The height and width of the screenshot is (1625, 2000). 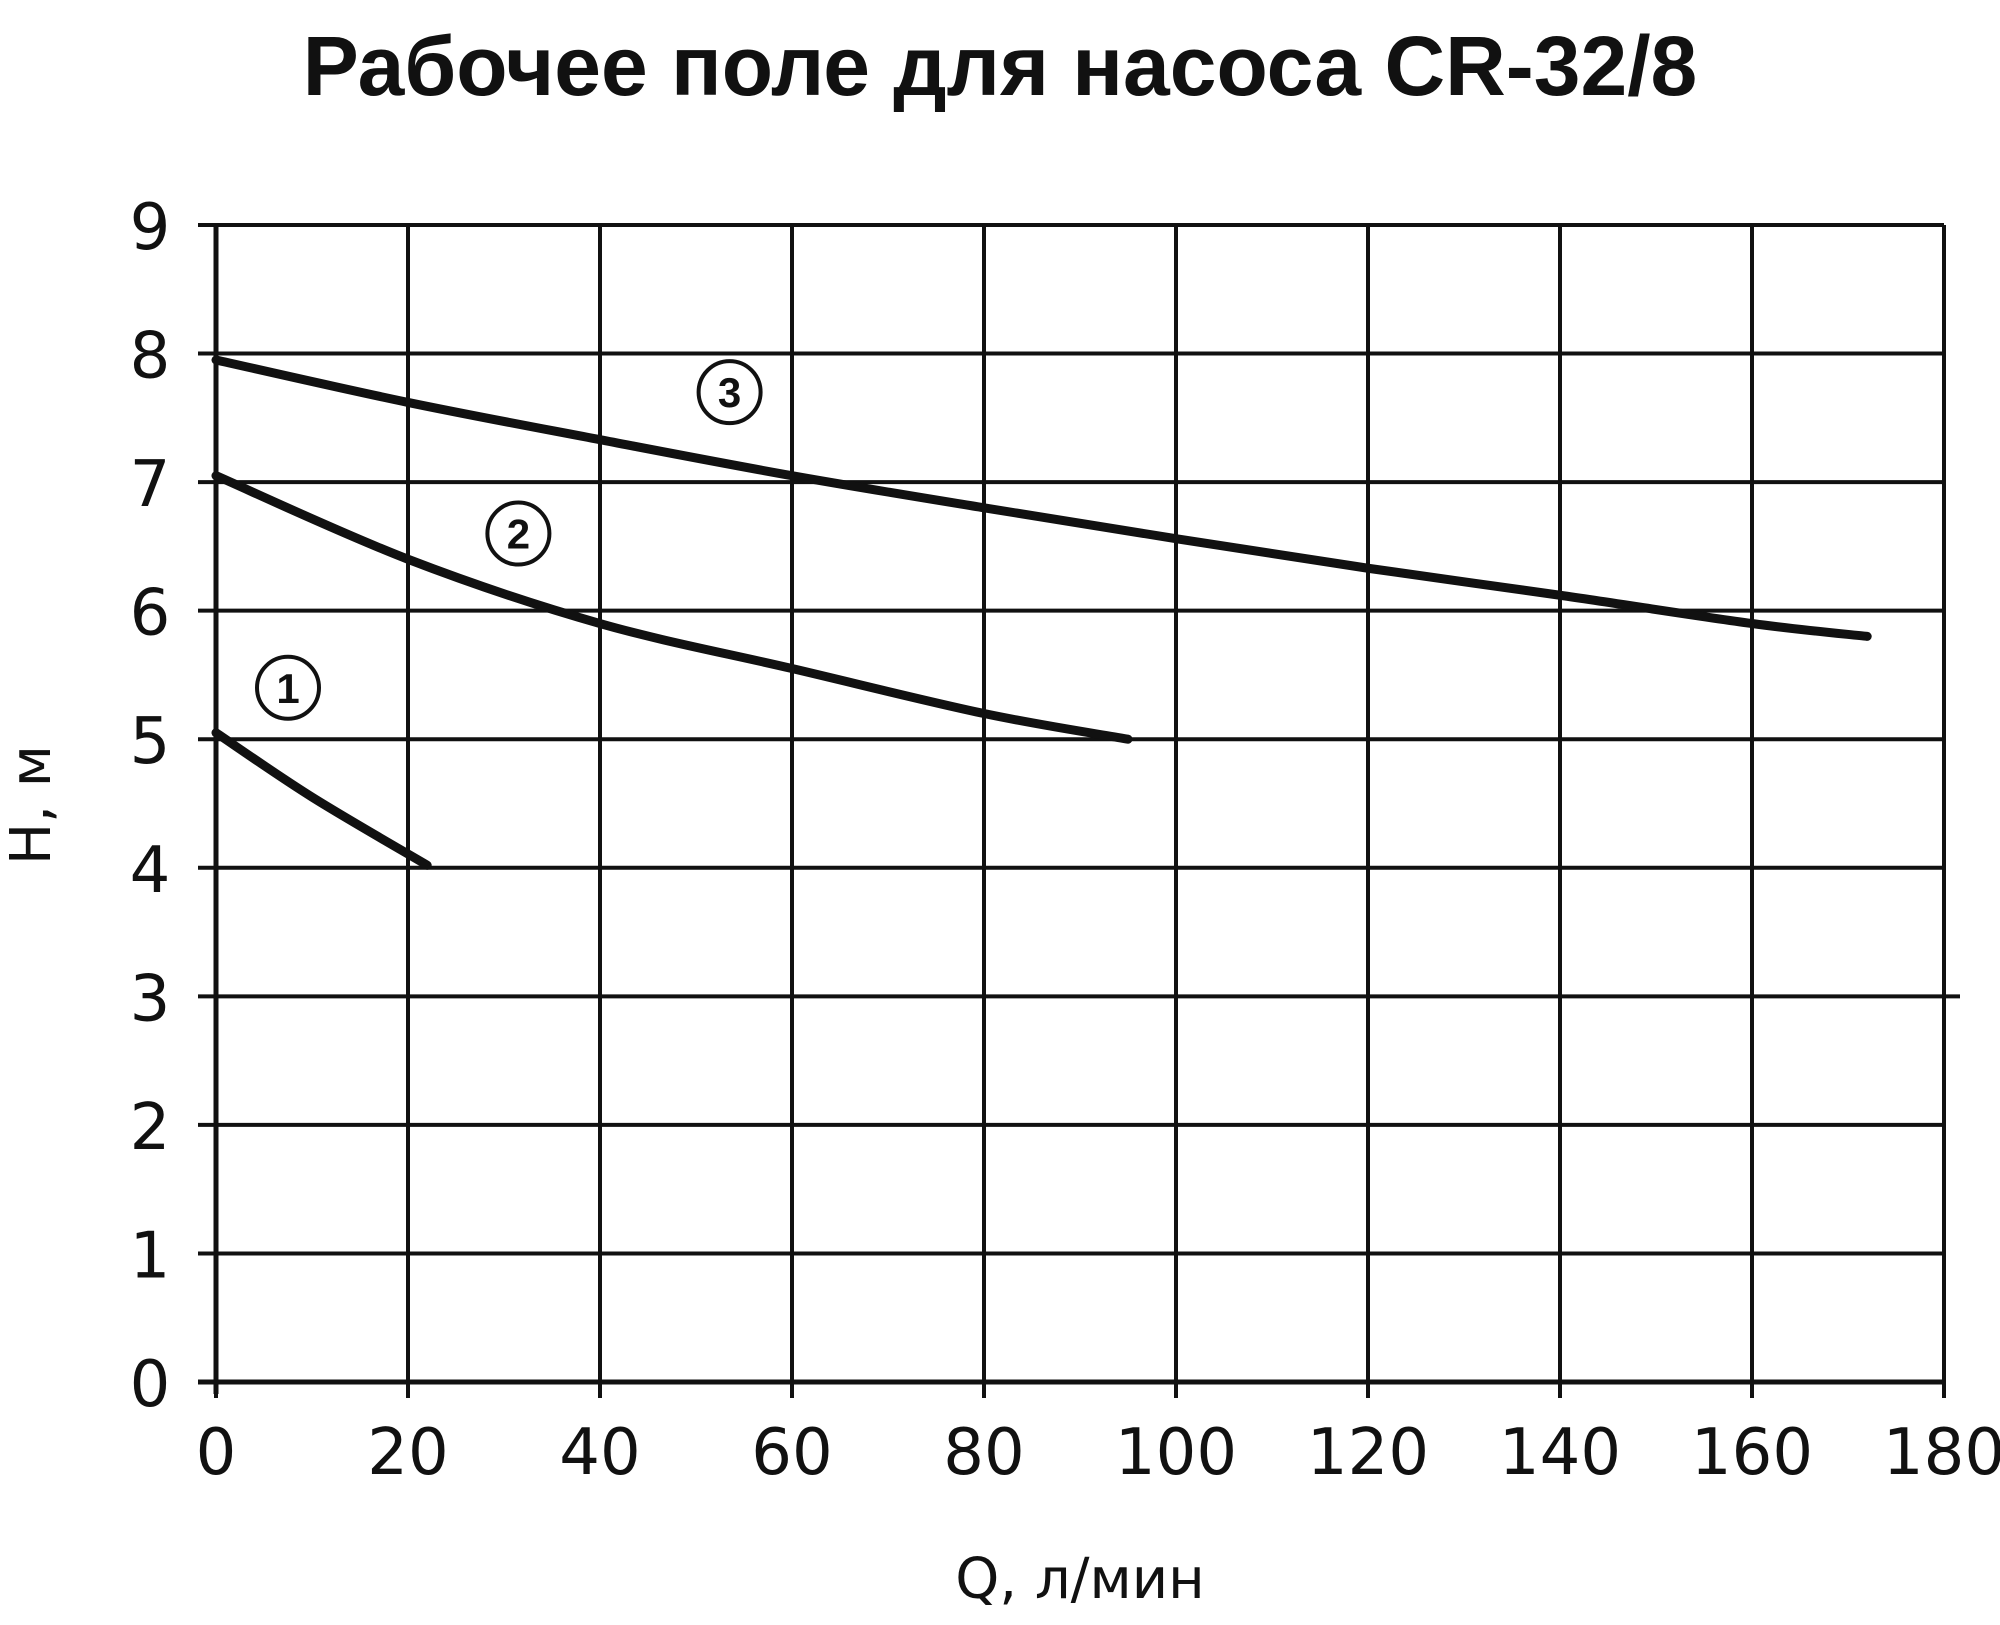 What do you see at coordinates (150, 1256) in the screenshot?
I see `y-tick-label: 1` at bounding box center [150, 1256].